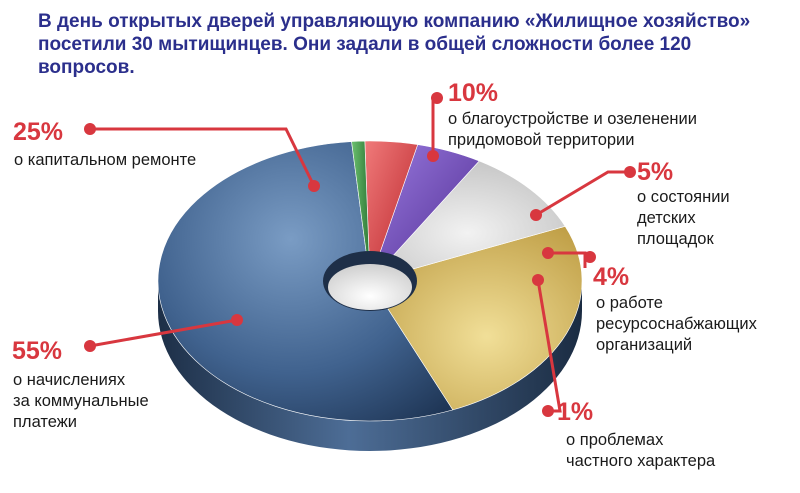  Describe the element at coordinates (572, 119) in the screenshot. I see `slice-label-line: о благоустройстве и озеленении` at that location.